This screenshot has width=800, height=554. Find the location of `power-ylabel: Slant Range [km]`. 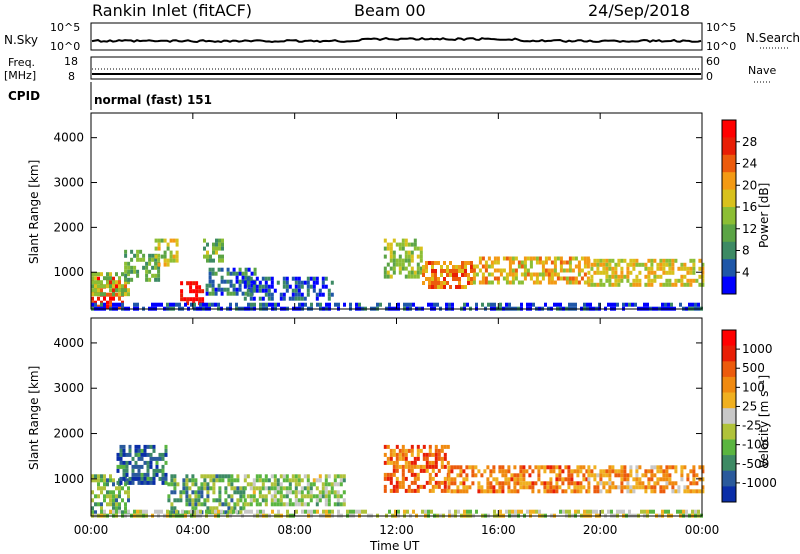

power-ylabel: Slant Range [km] is located at coordinates (34, 212).